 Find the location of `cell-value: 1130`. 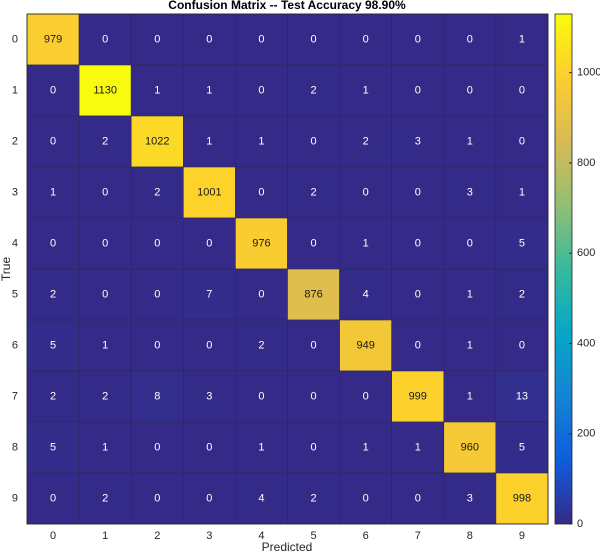

cell-value: 1130 is located at coordinates (105, 90).